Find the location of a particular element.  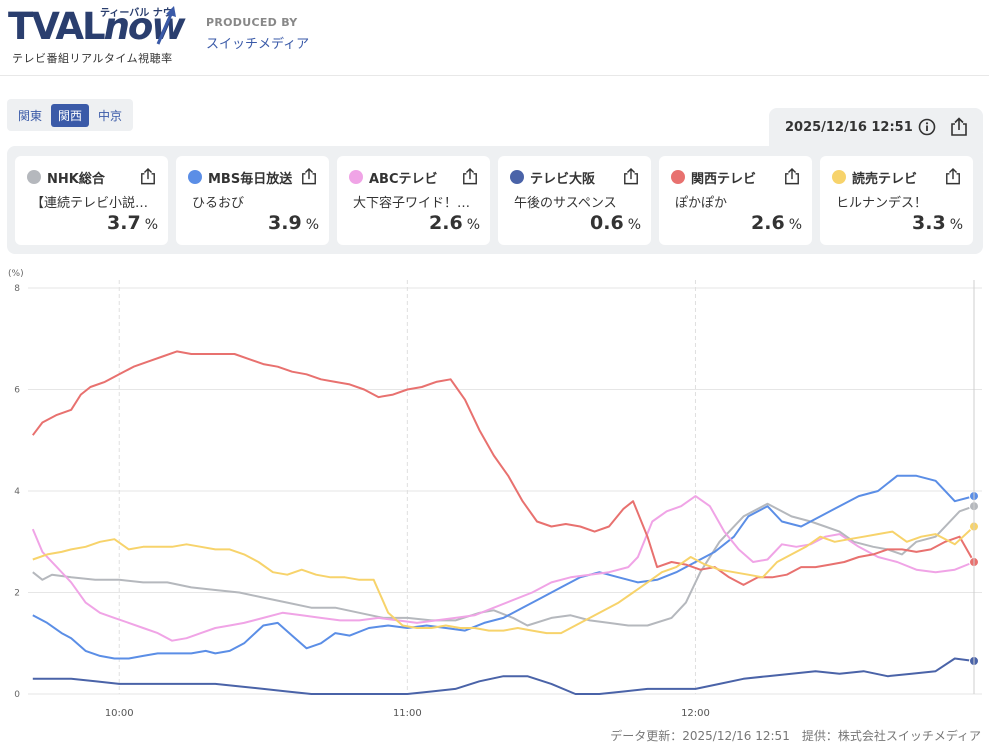

channel-name: NHK総合 is located at coordinates (76, 179).